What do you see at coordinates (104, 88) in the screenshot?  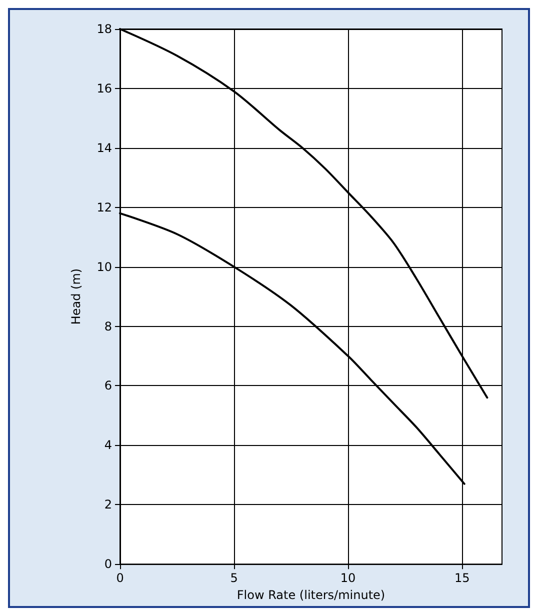 I see `y-tick-label: 16` at bounding box center [104, 88].